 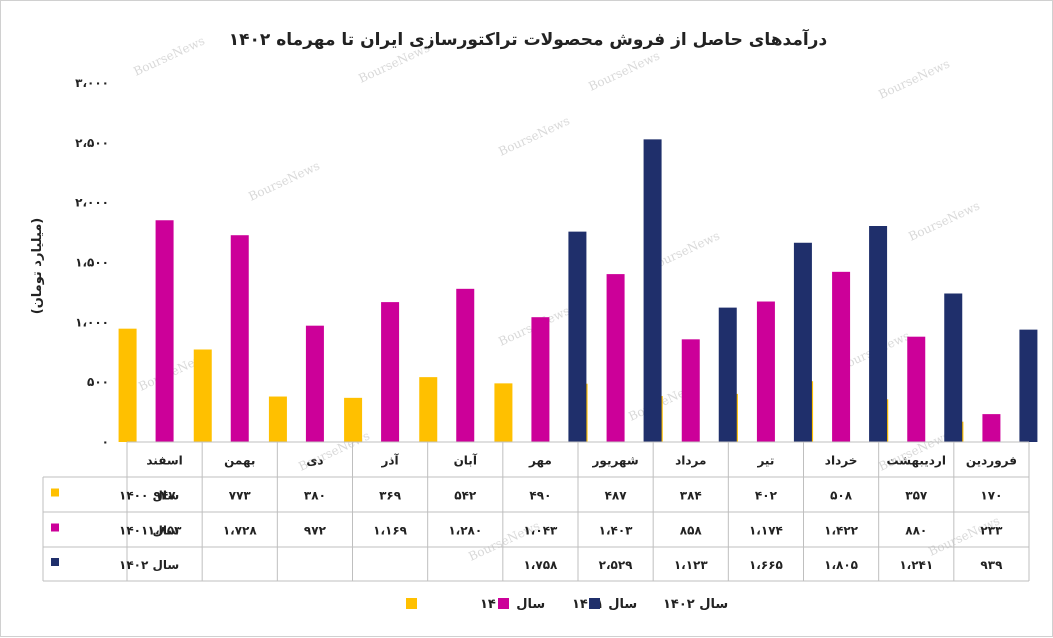 I want to click on category-label: خرداد, so click(x=841, y=461).